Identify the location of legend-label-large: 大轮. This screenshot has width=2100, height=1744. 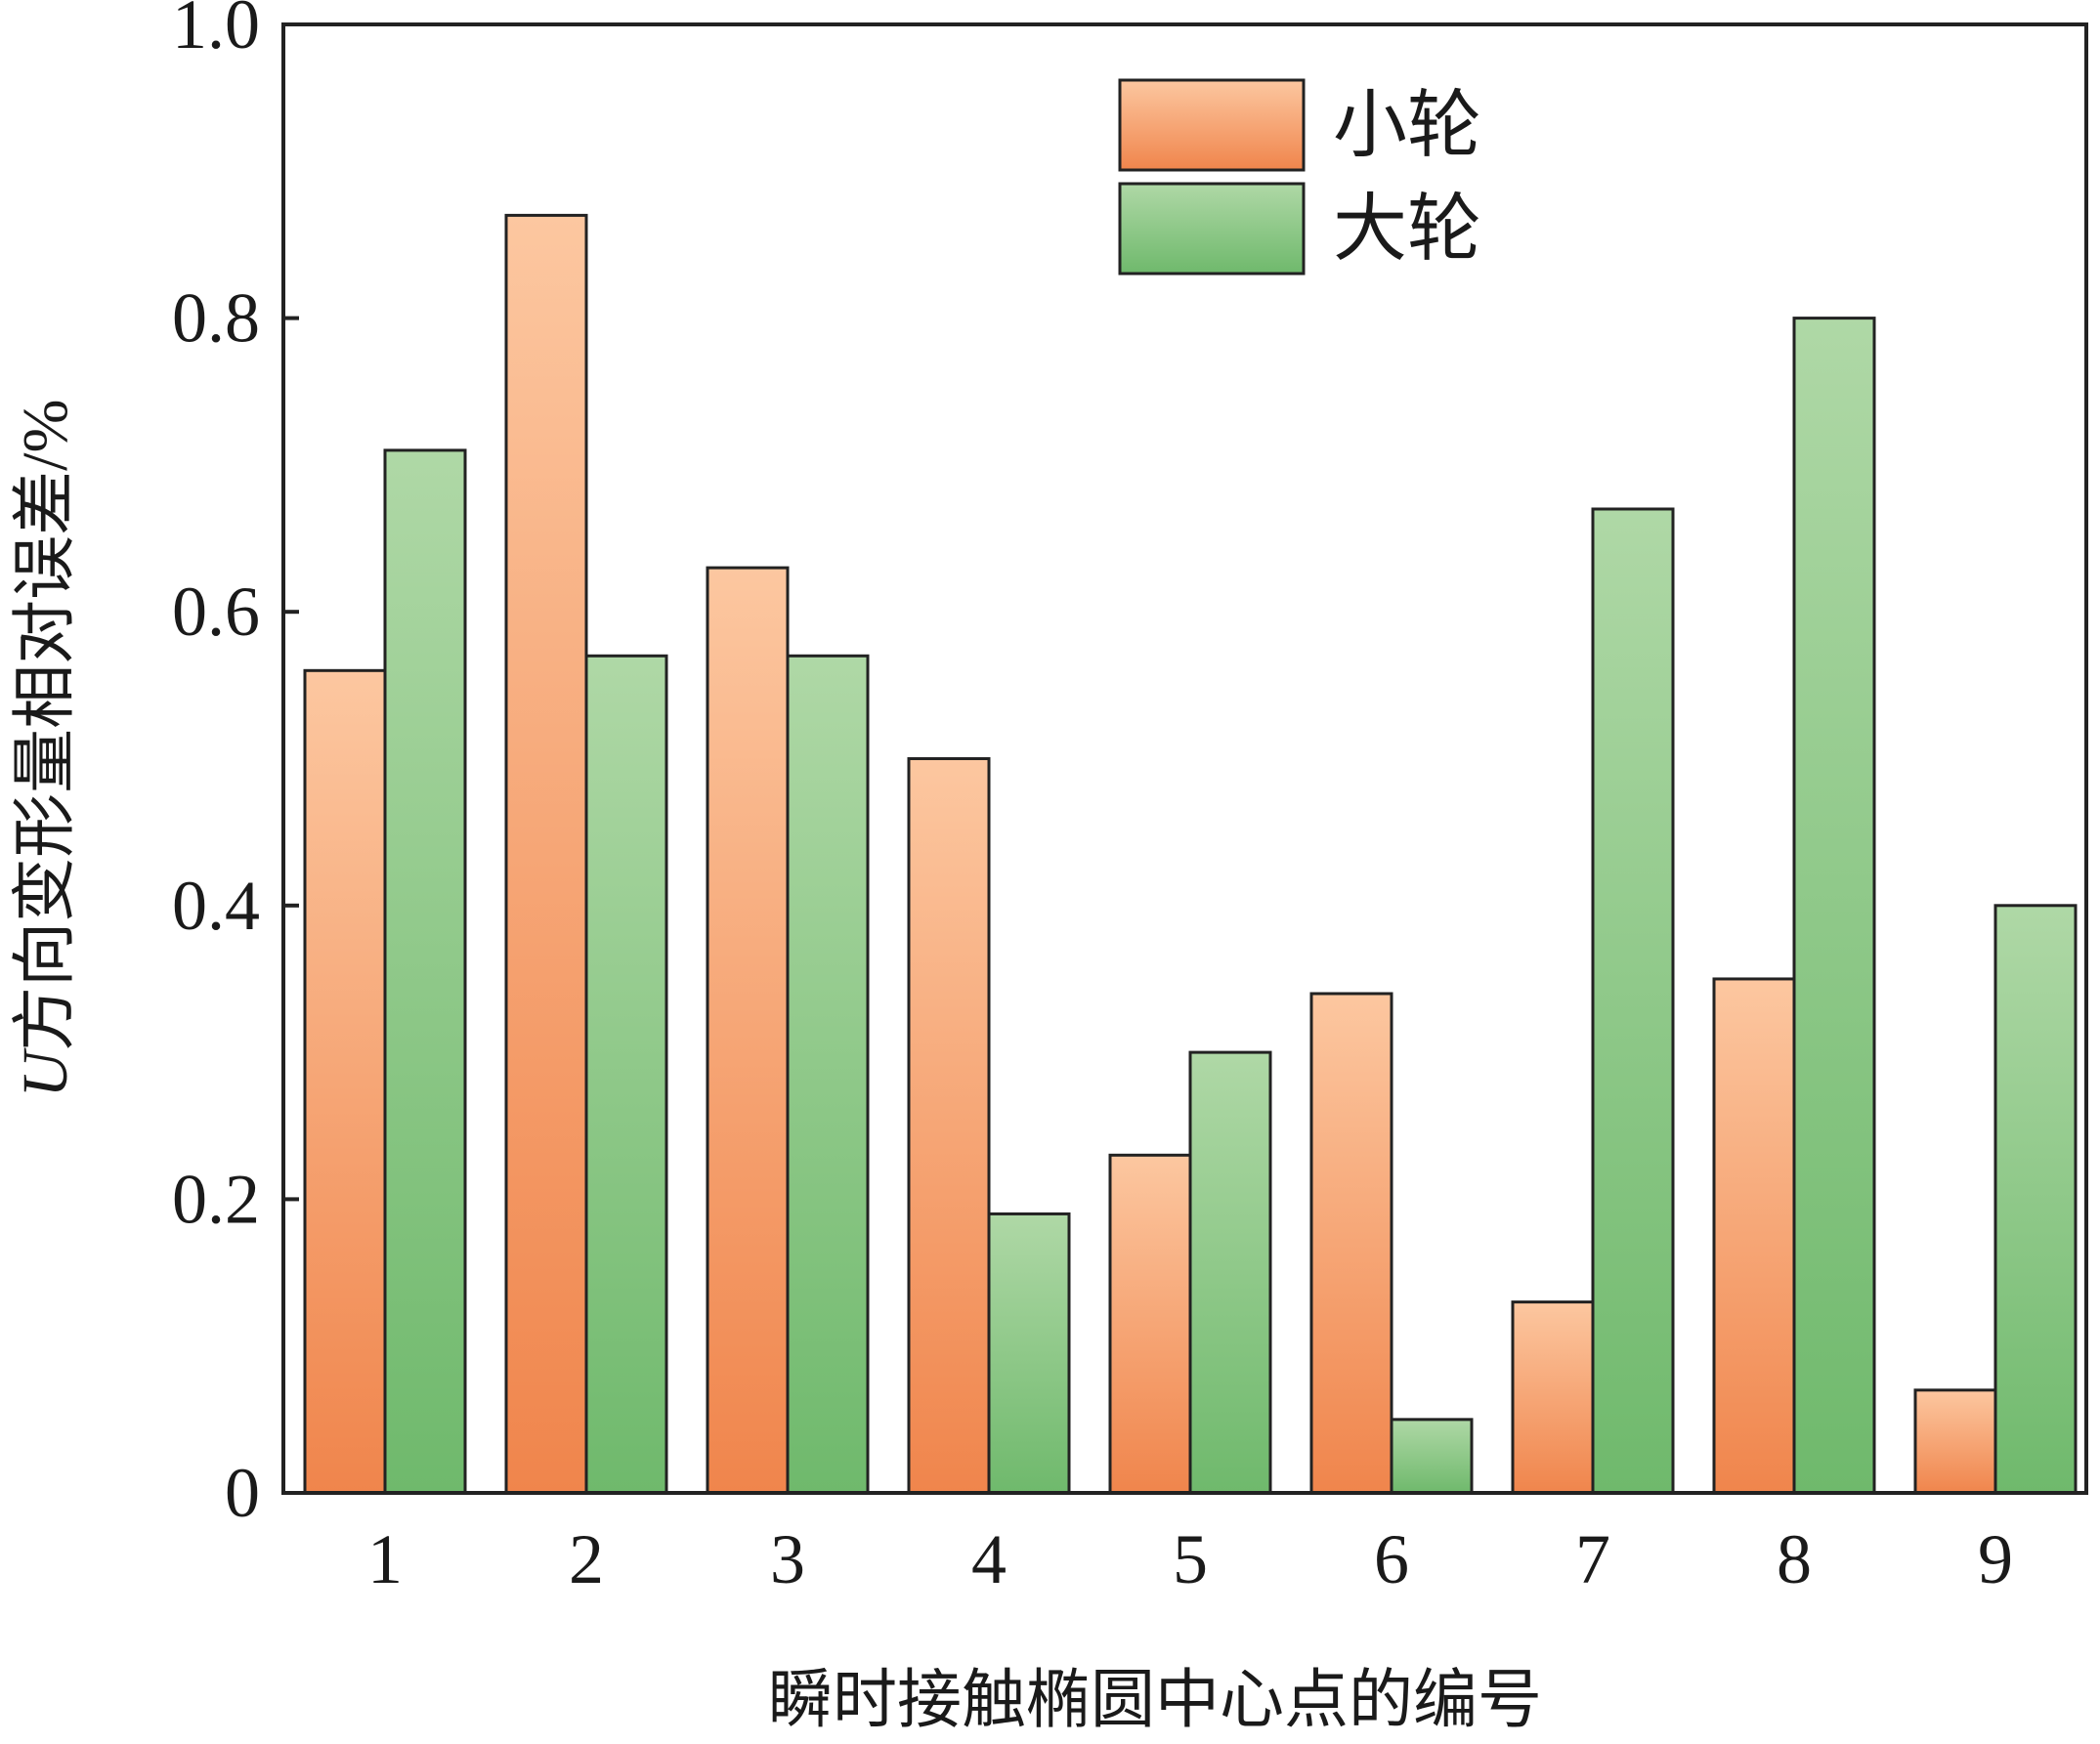
(1407, 230).